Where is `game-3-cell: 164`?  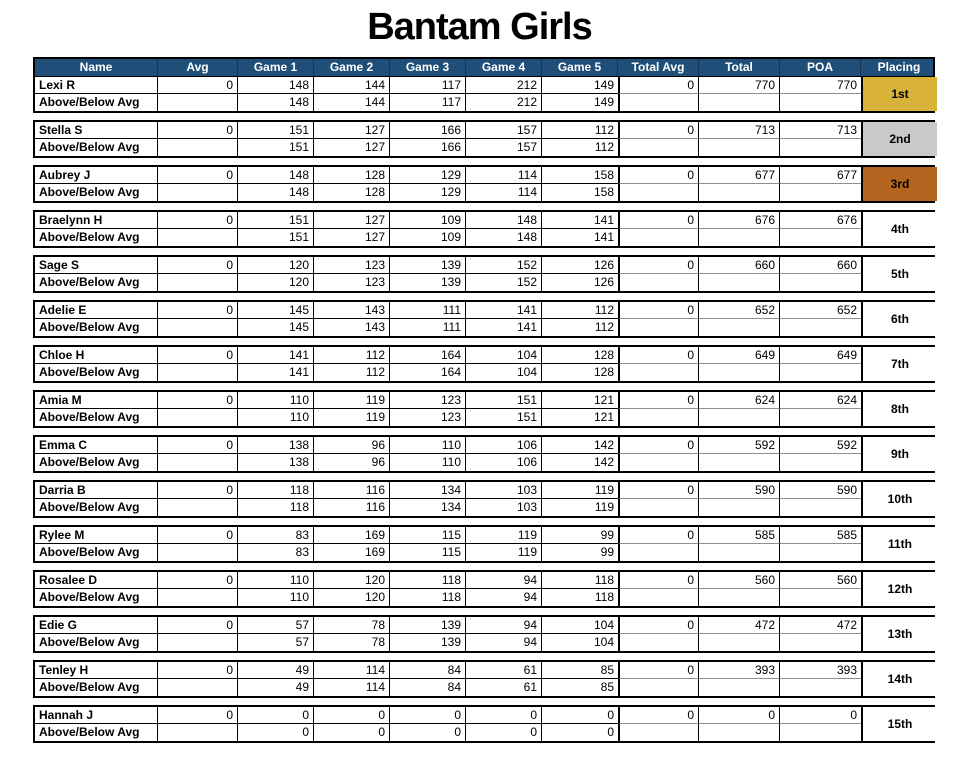 game-3-cell: 164 is located at coordinates (428, 355).